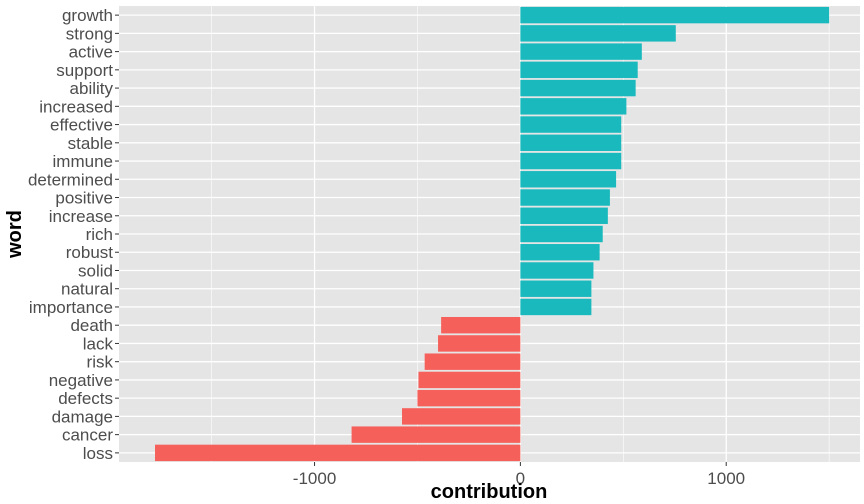 This screenshot has height=504, width=864. Describe the element at coordinates (91, 52) in the screenshot. I see `y-tick-label: active` at that location.